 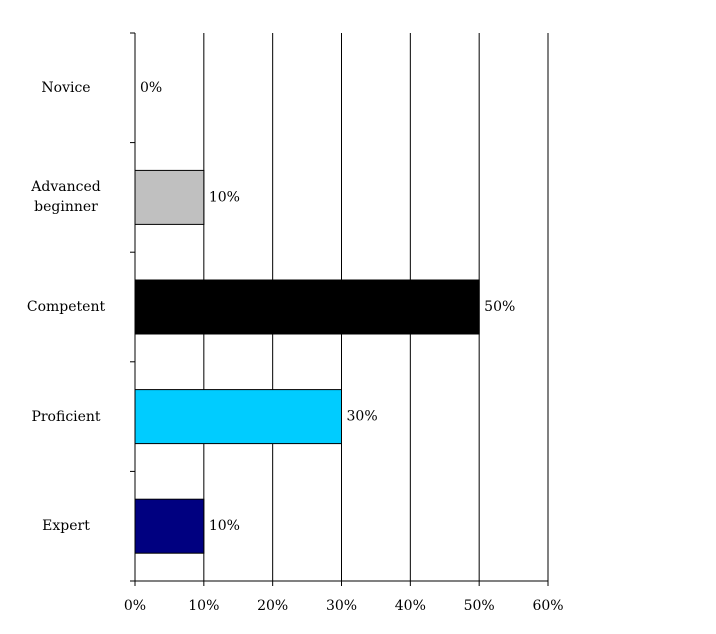 What do you see at coordinates (203, 606) in the screenshot?
I see `x-tick-label: 10%` at bounding box center [203, 606].